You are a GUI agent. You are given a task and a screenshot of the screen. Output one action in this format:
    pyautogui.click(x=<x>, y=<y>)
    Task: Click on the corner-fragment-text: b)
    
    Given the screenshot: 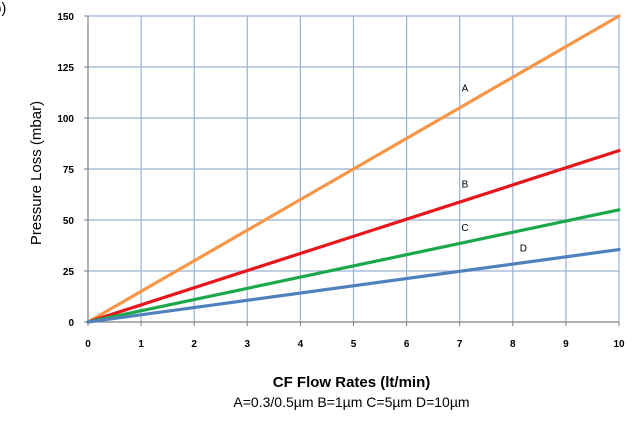 What is the action you would take?
    pyautogui.click(x=3, y=8)
    